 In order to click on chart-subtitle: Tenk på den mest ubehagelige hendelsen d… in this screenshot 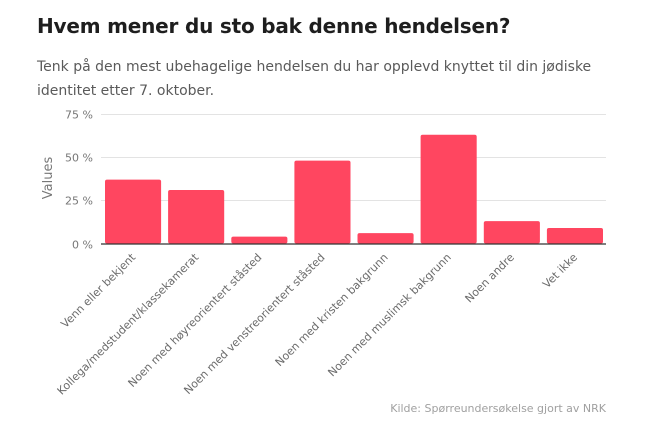, I will do `click(314, 79)`.